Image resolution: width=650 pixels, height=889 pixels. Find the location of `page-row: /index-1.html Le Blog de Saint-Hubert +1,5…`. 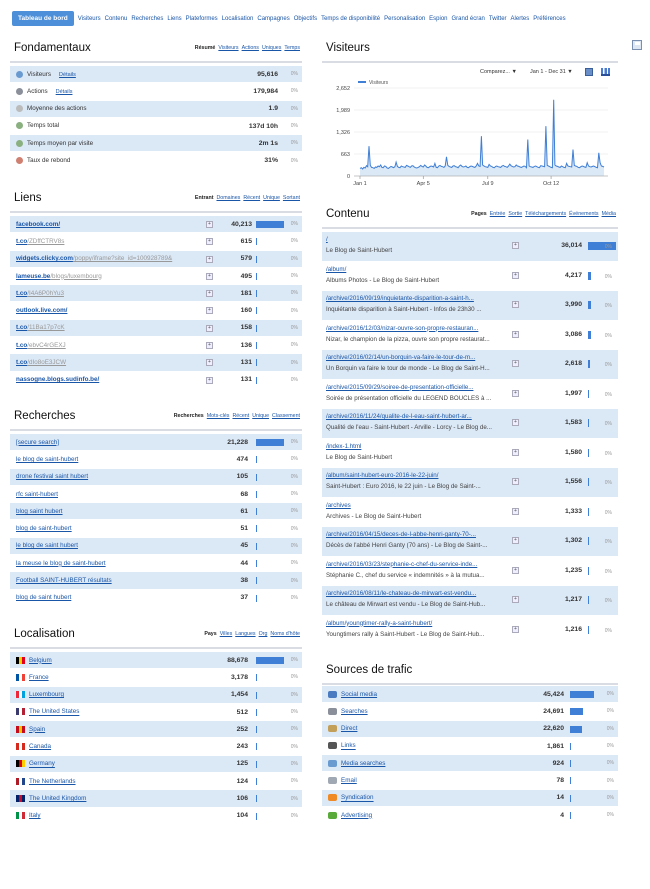

page-row: /index-1.html Le Blog de Saint-Hubert +1,5… is located at coordinates (470, 453).